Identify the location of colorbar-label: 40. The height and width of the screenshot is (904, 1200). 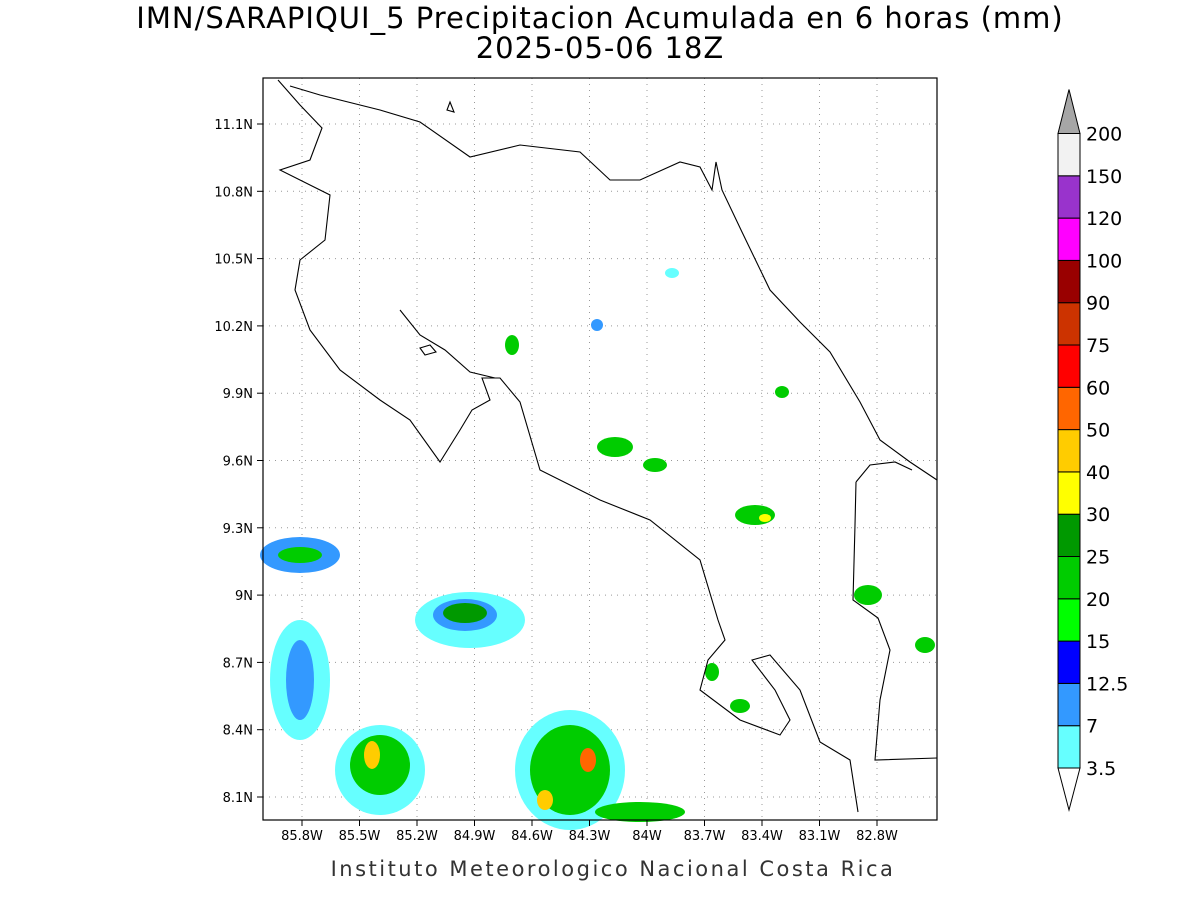
(1098, 473).